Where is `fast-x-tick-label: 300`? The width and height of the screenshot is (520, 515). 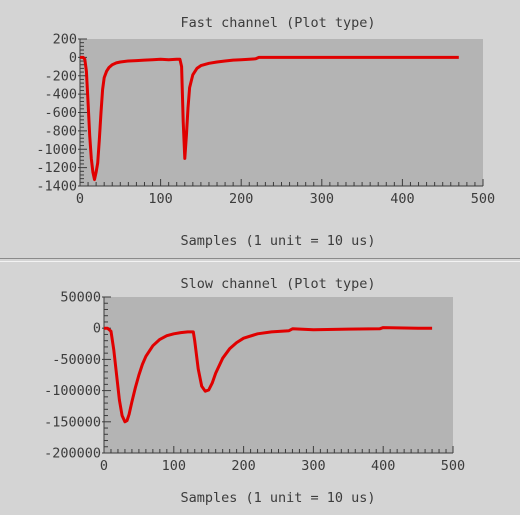
fast-x-tick-label: 300 is located at coordinates (322, 199).